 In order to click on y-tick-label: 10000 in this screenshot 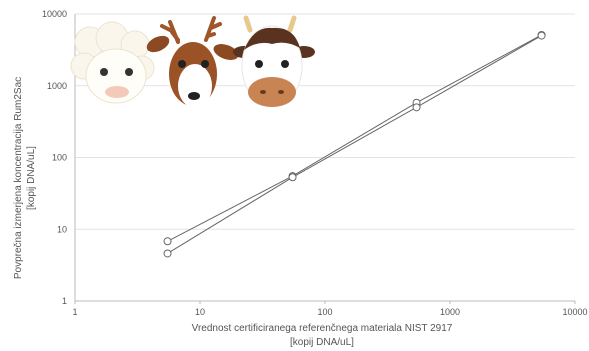, I will do `click(54, 14)`.